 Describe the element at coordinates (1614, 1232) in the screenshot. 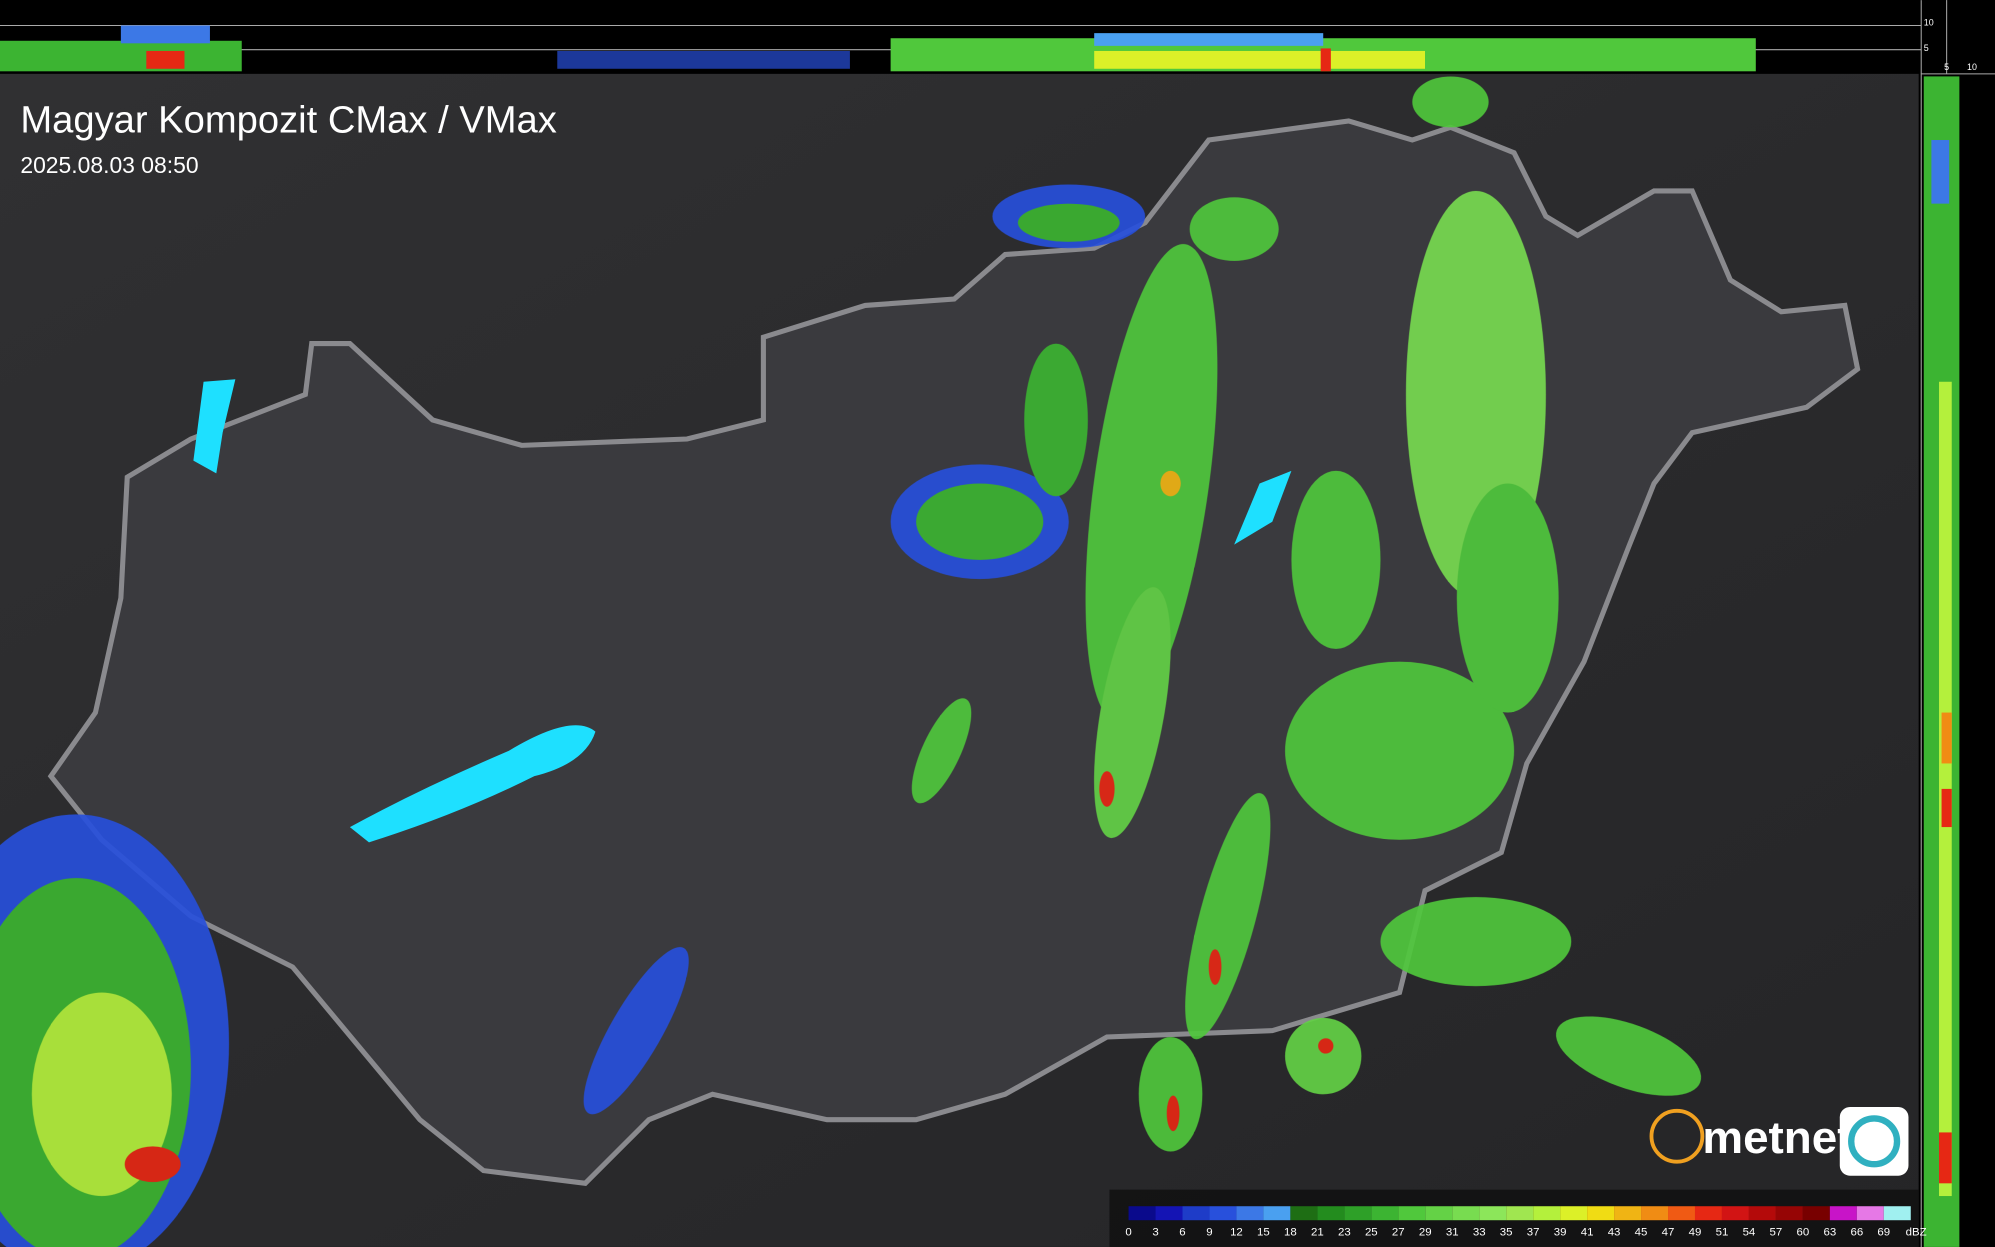

I see `legend-label: 43` at that location.